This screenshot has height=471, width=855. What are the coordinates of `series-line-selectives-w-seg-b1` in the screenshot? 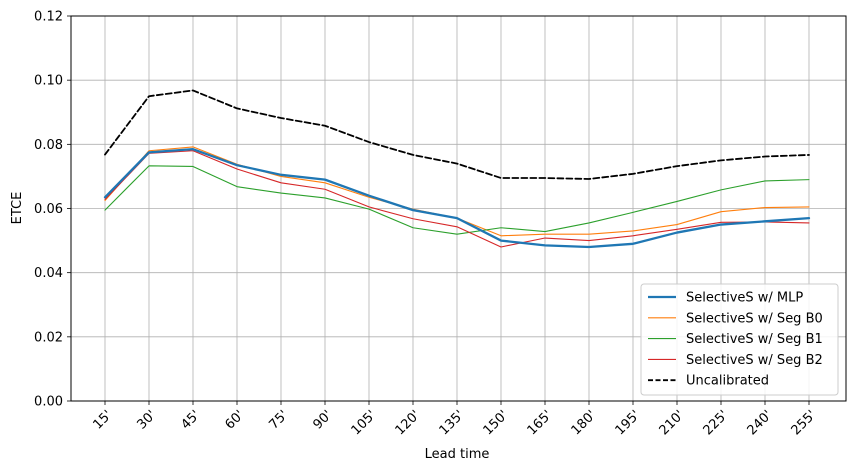 It's located at (457, 200).